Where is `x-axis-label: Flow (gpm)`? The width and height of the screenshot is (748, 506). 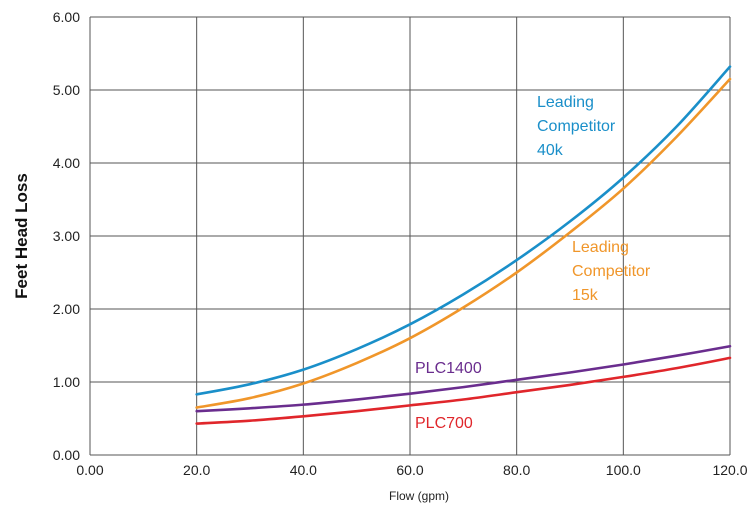
x-axis-label: Flow (gpm) is located at coordinates (419, 496).